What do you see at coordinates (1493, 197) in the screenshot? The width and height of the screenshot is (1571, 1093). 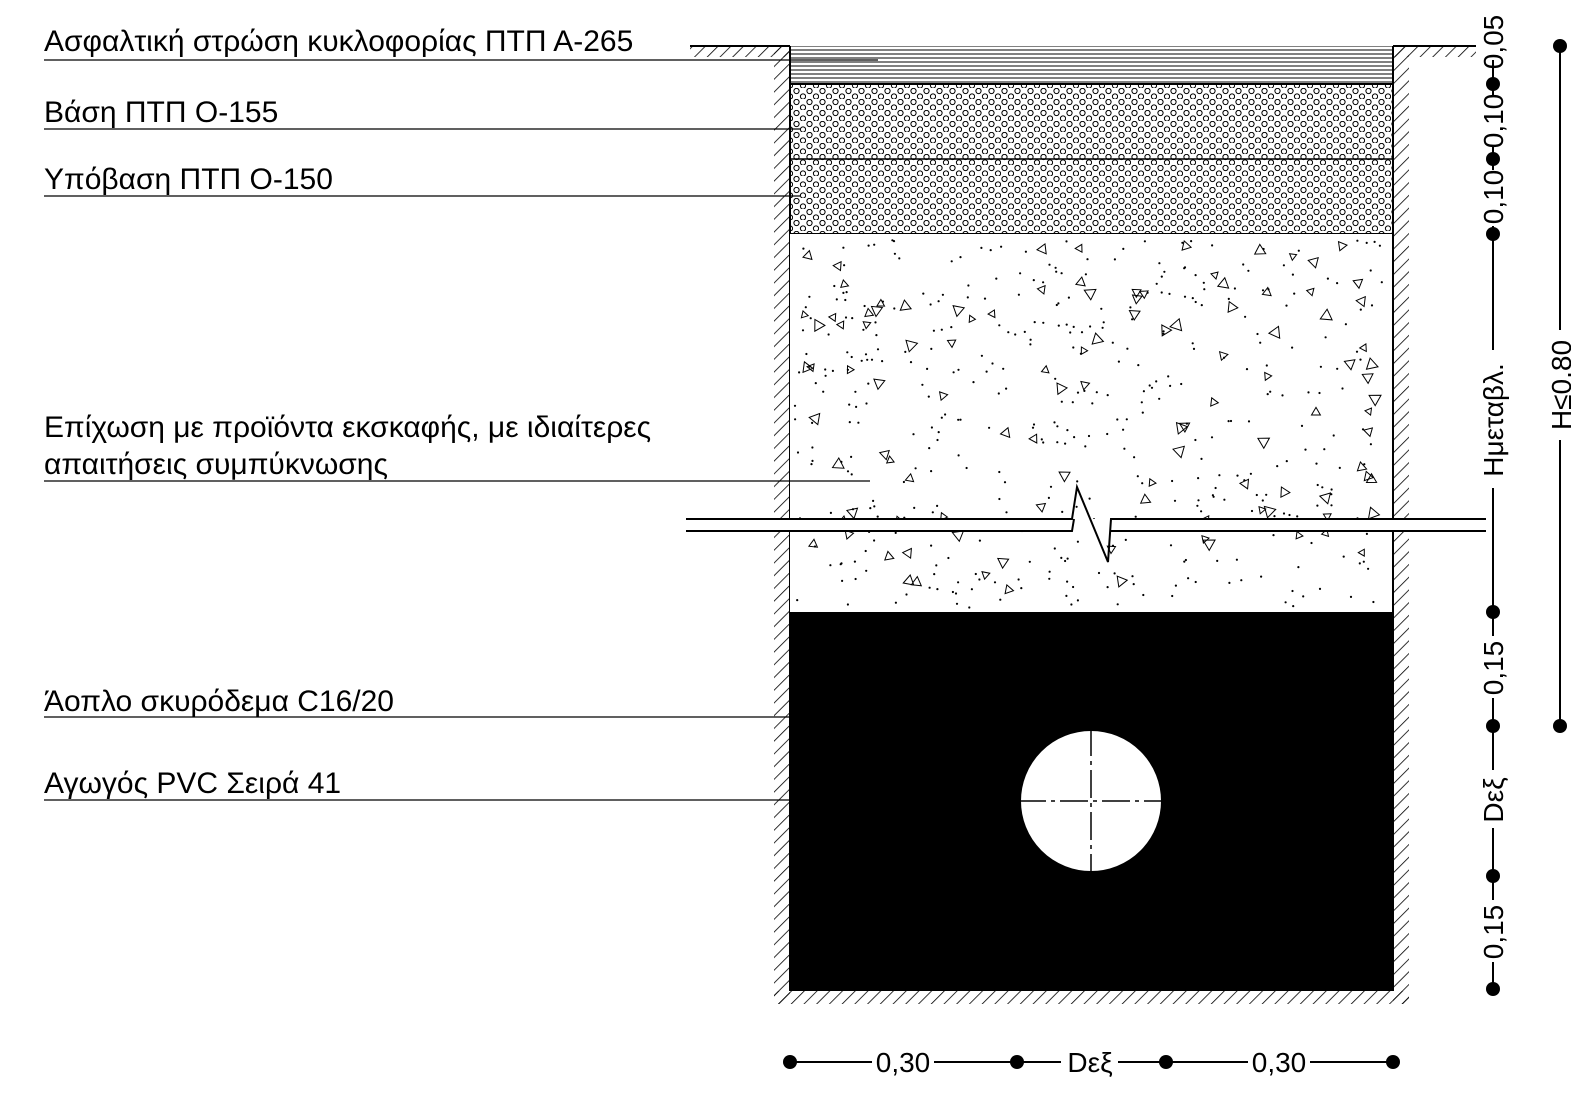 I see `dim-right-subbase: 0,10` at bounding box center [1493, 197].